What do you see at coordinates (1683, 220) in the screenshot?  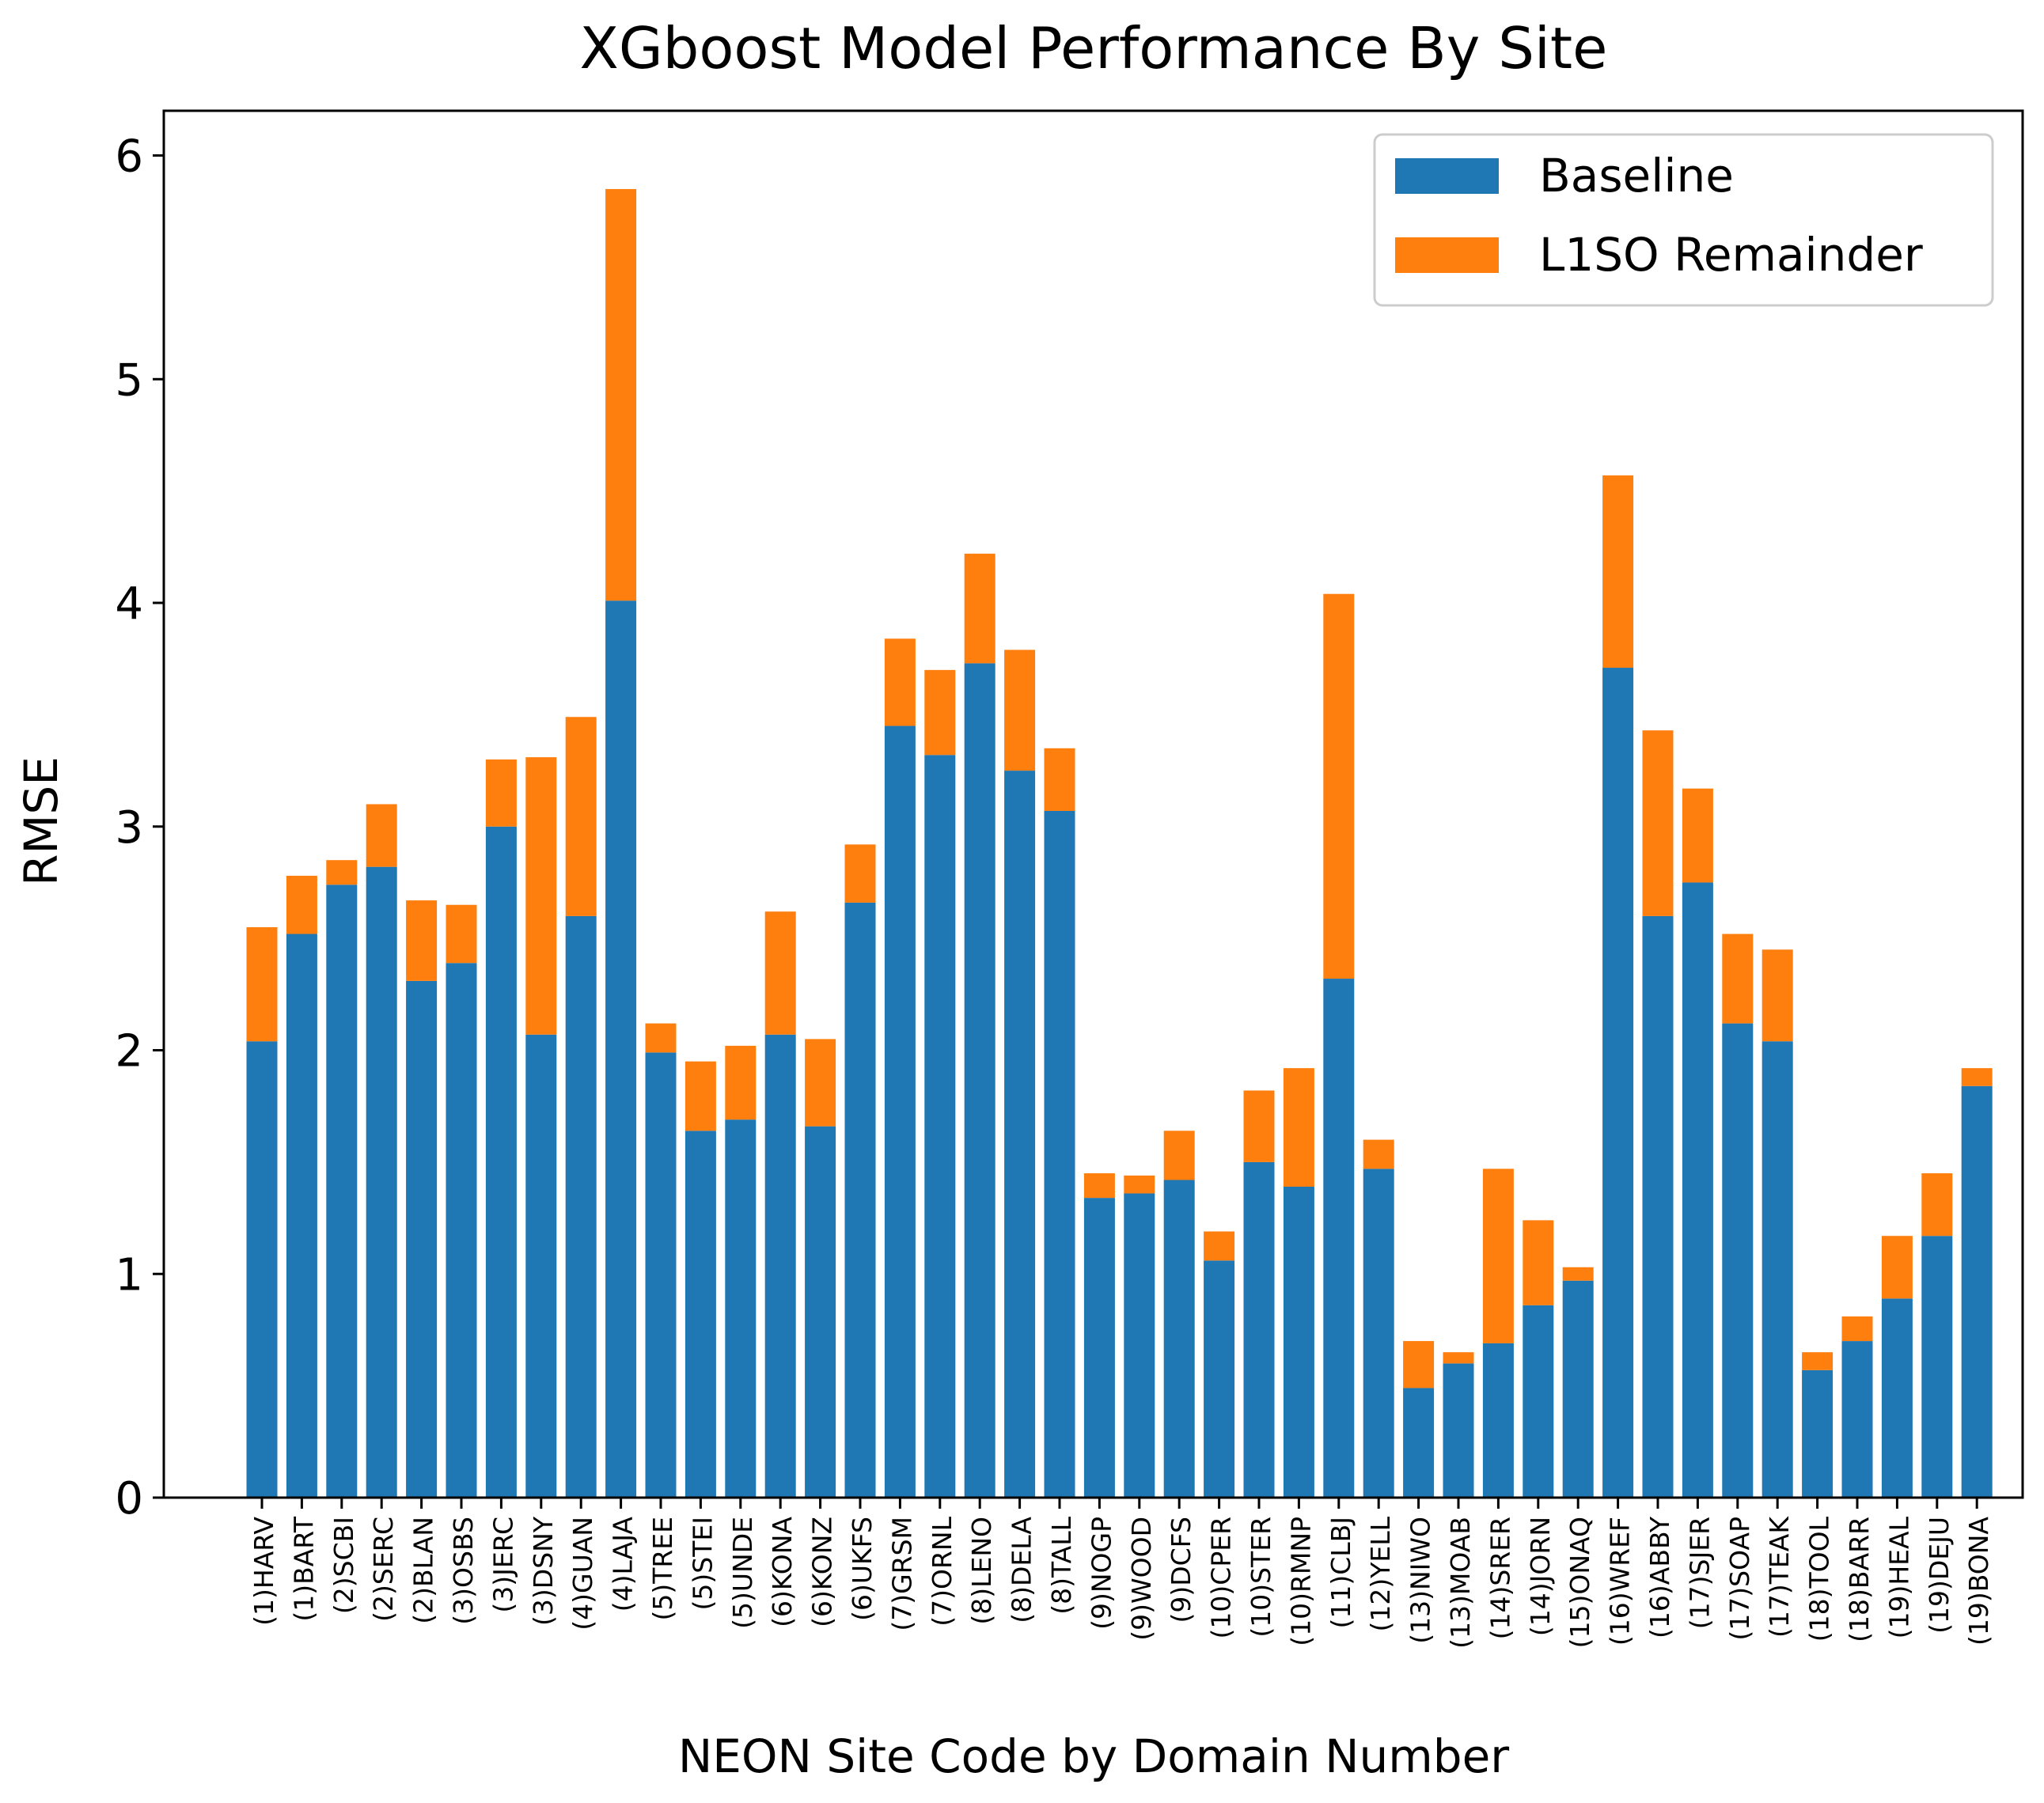 I see `legend: Baseline L1SO Remainder` at bounding box center [1683, 220].